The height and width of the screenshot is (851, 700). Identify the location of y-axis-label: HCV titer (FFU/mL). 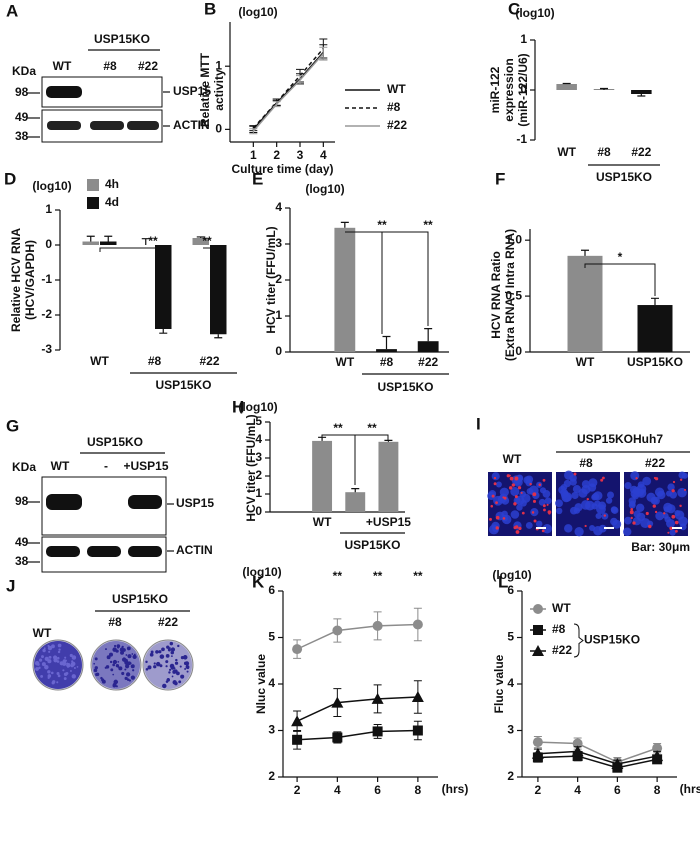
(251, 467).